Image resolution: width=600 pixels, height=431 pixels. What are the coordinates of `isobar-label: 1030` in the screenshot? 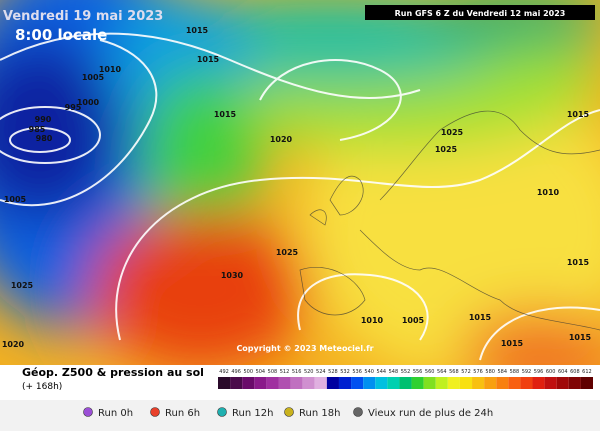 It's located at (232, 275).